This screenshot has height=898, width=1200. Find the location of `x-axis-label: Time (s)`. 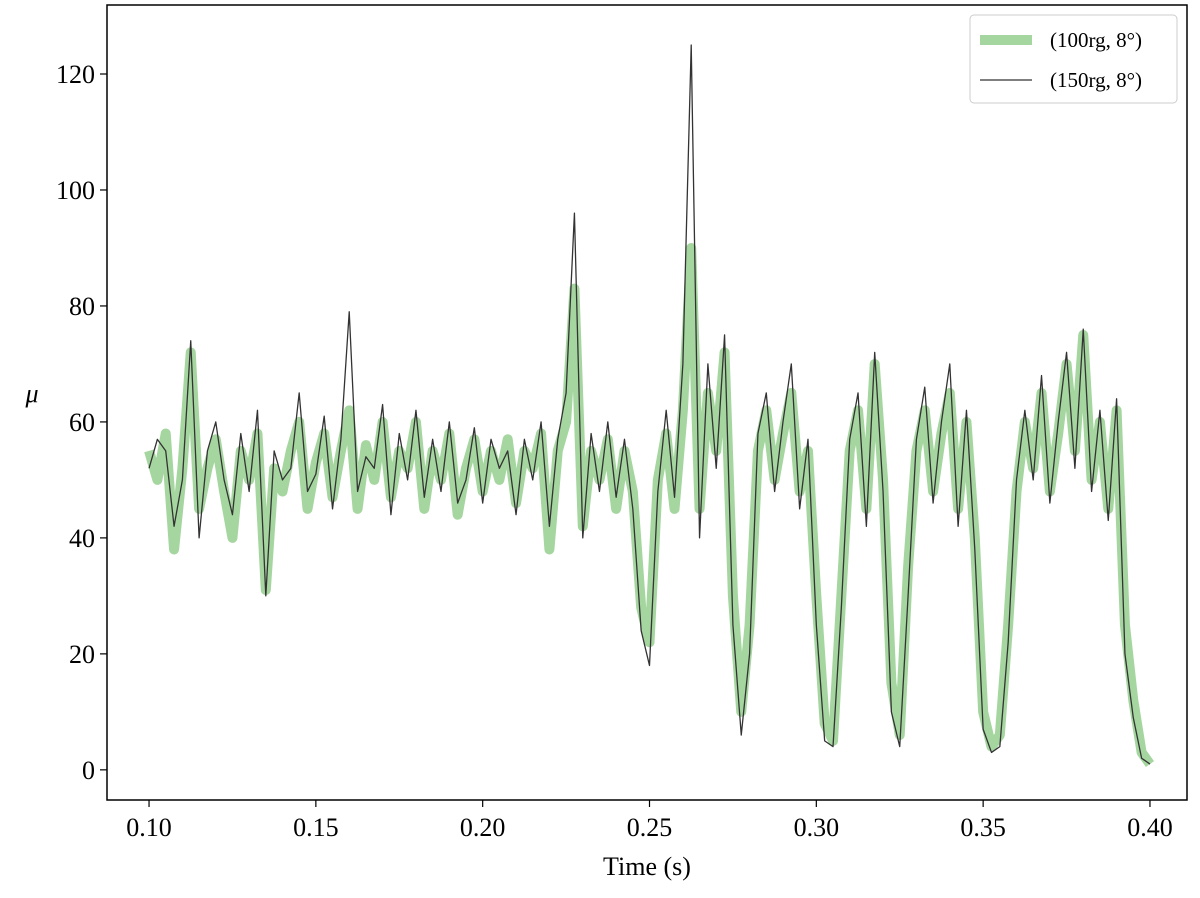

x-axis-label: Time (s) is located at coordinates (647, 866).